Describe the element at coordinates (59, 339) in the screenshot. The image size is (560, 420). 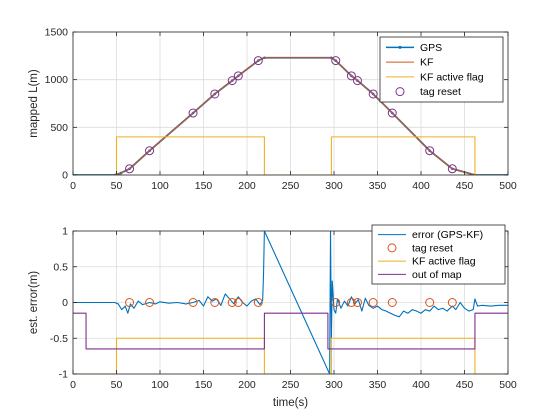
I see `y-tick-label: -0.5` at that location.